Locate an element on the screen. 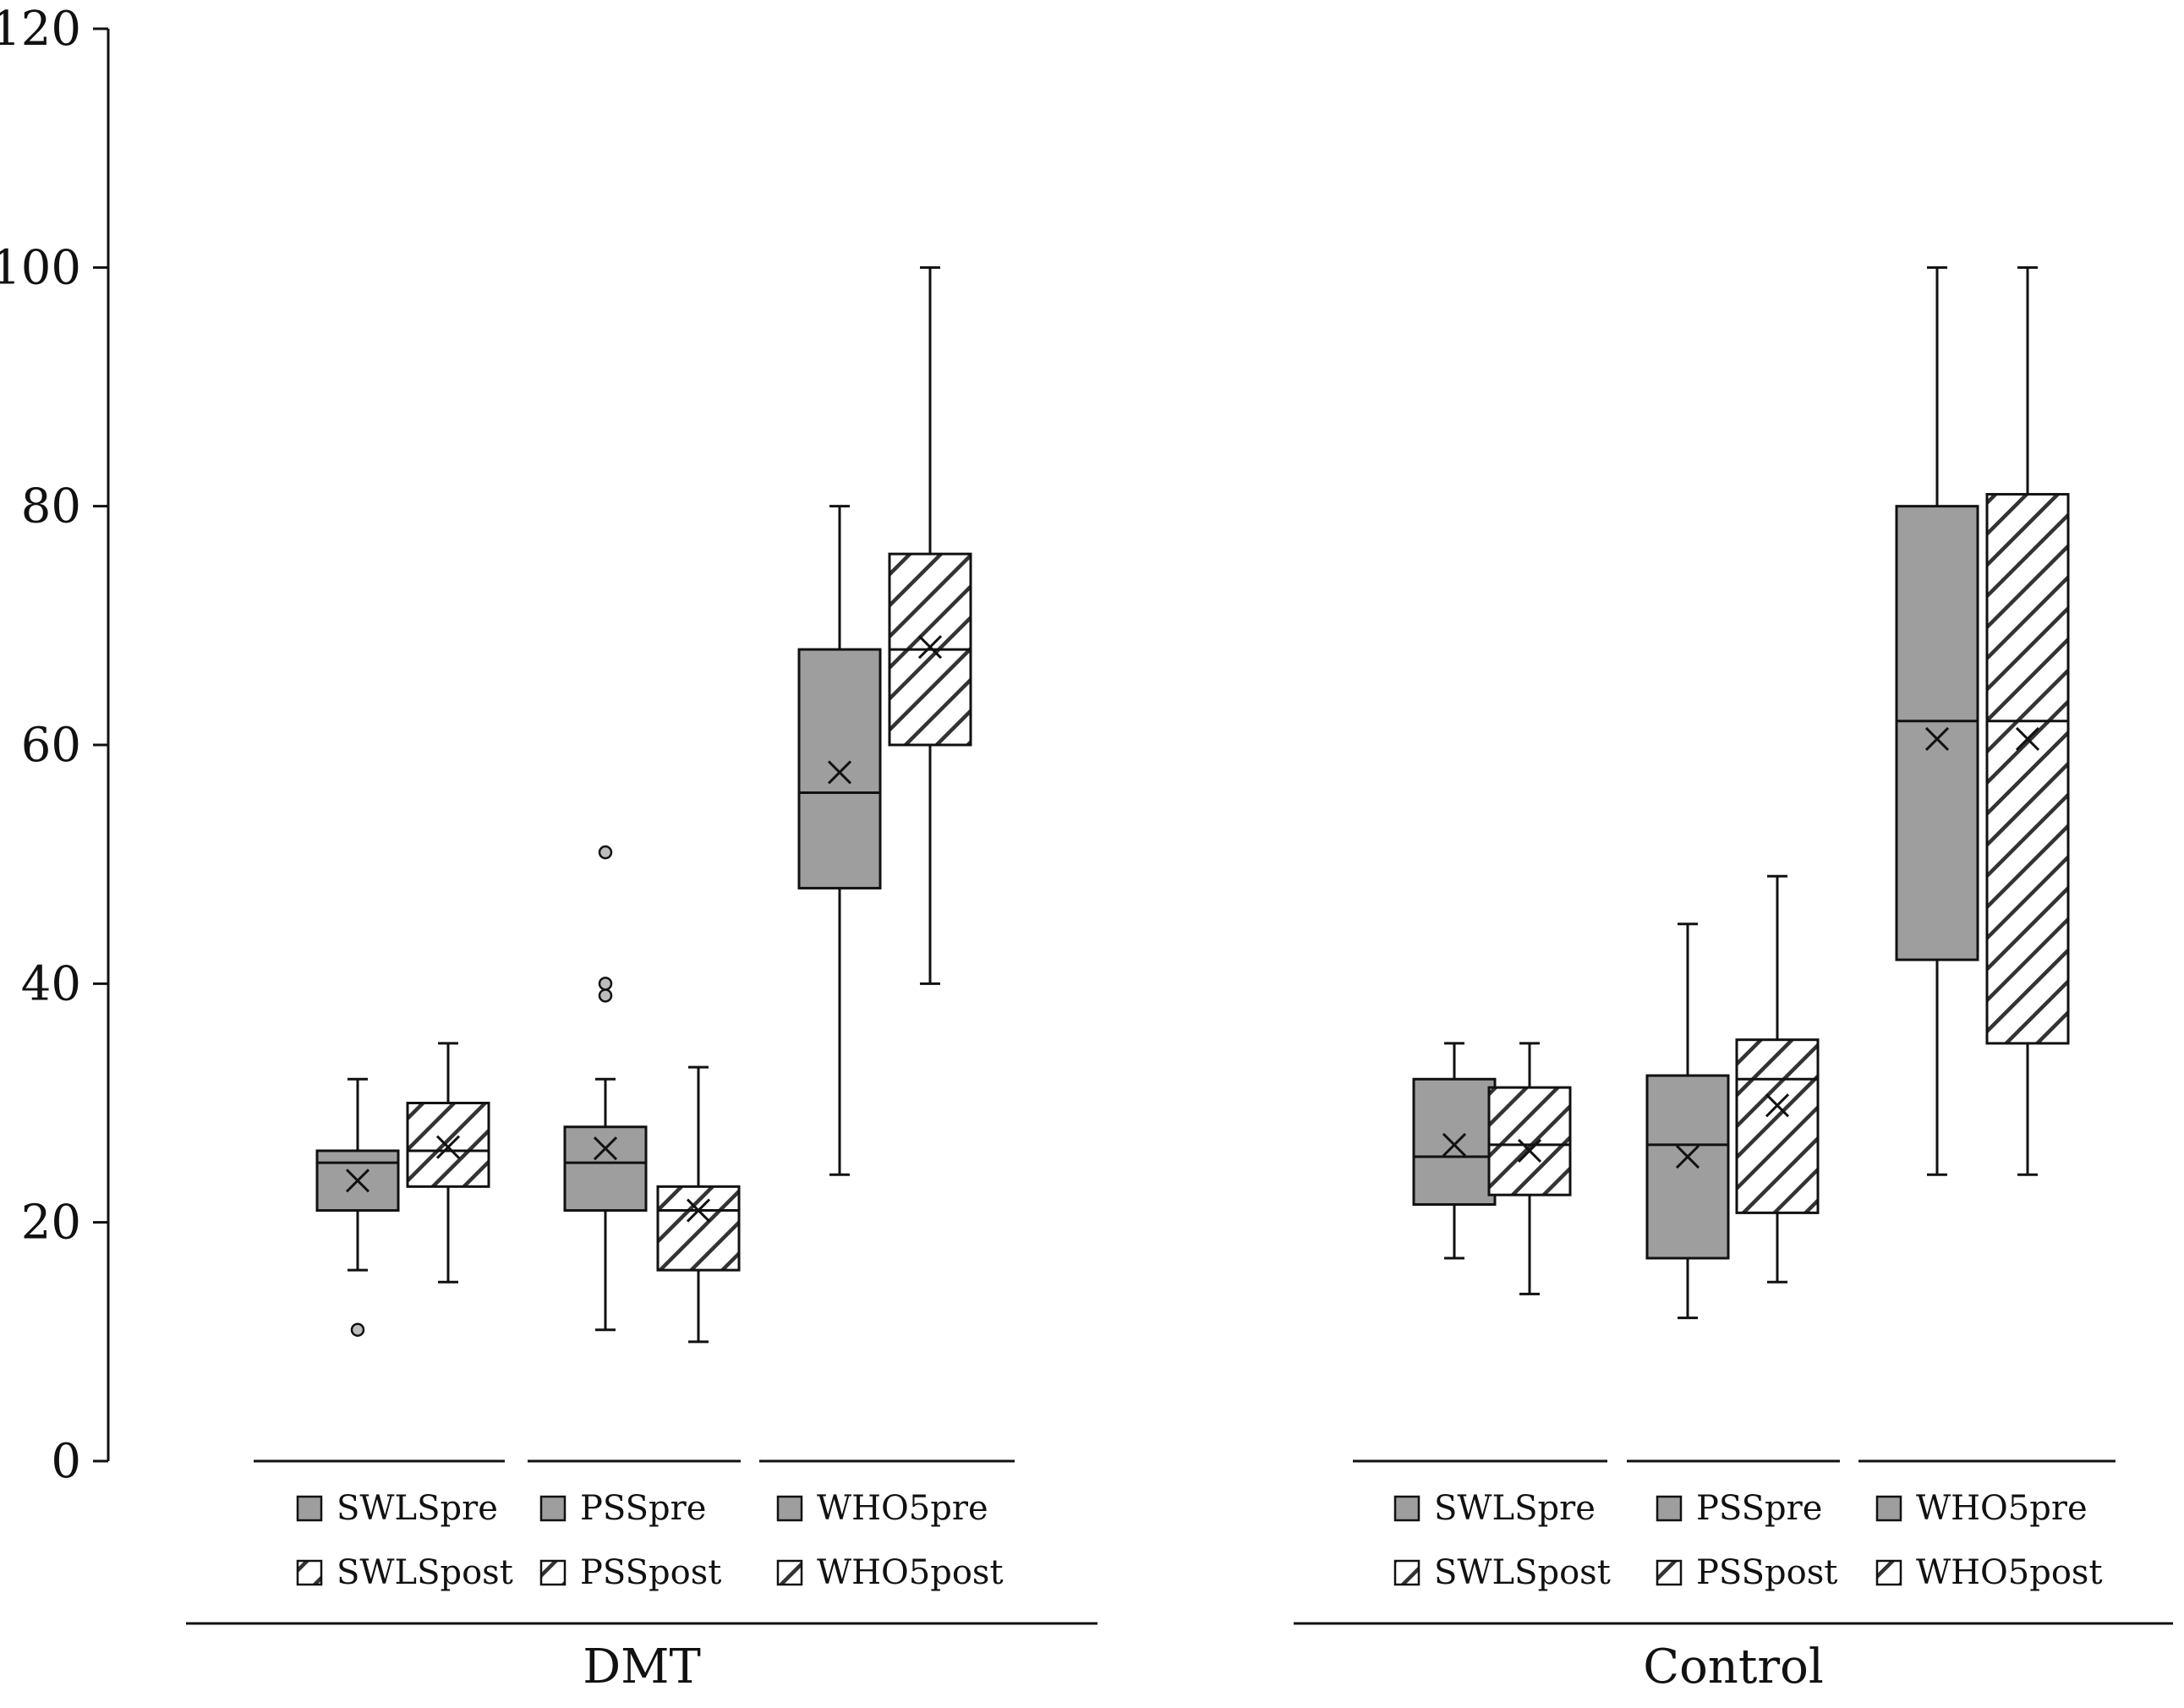 This screenshot has height=1708, width=2184. y-tick-label: 100 is located at coordinates (40, 267).